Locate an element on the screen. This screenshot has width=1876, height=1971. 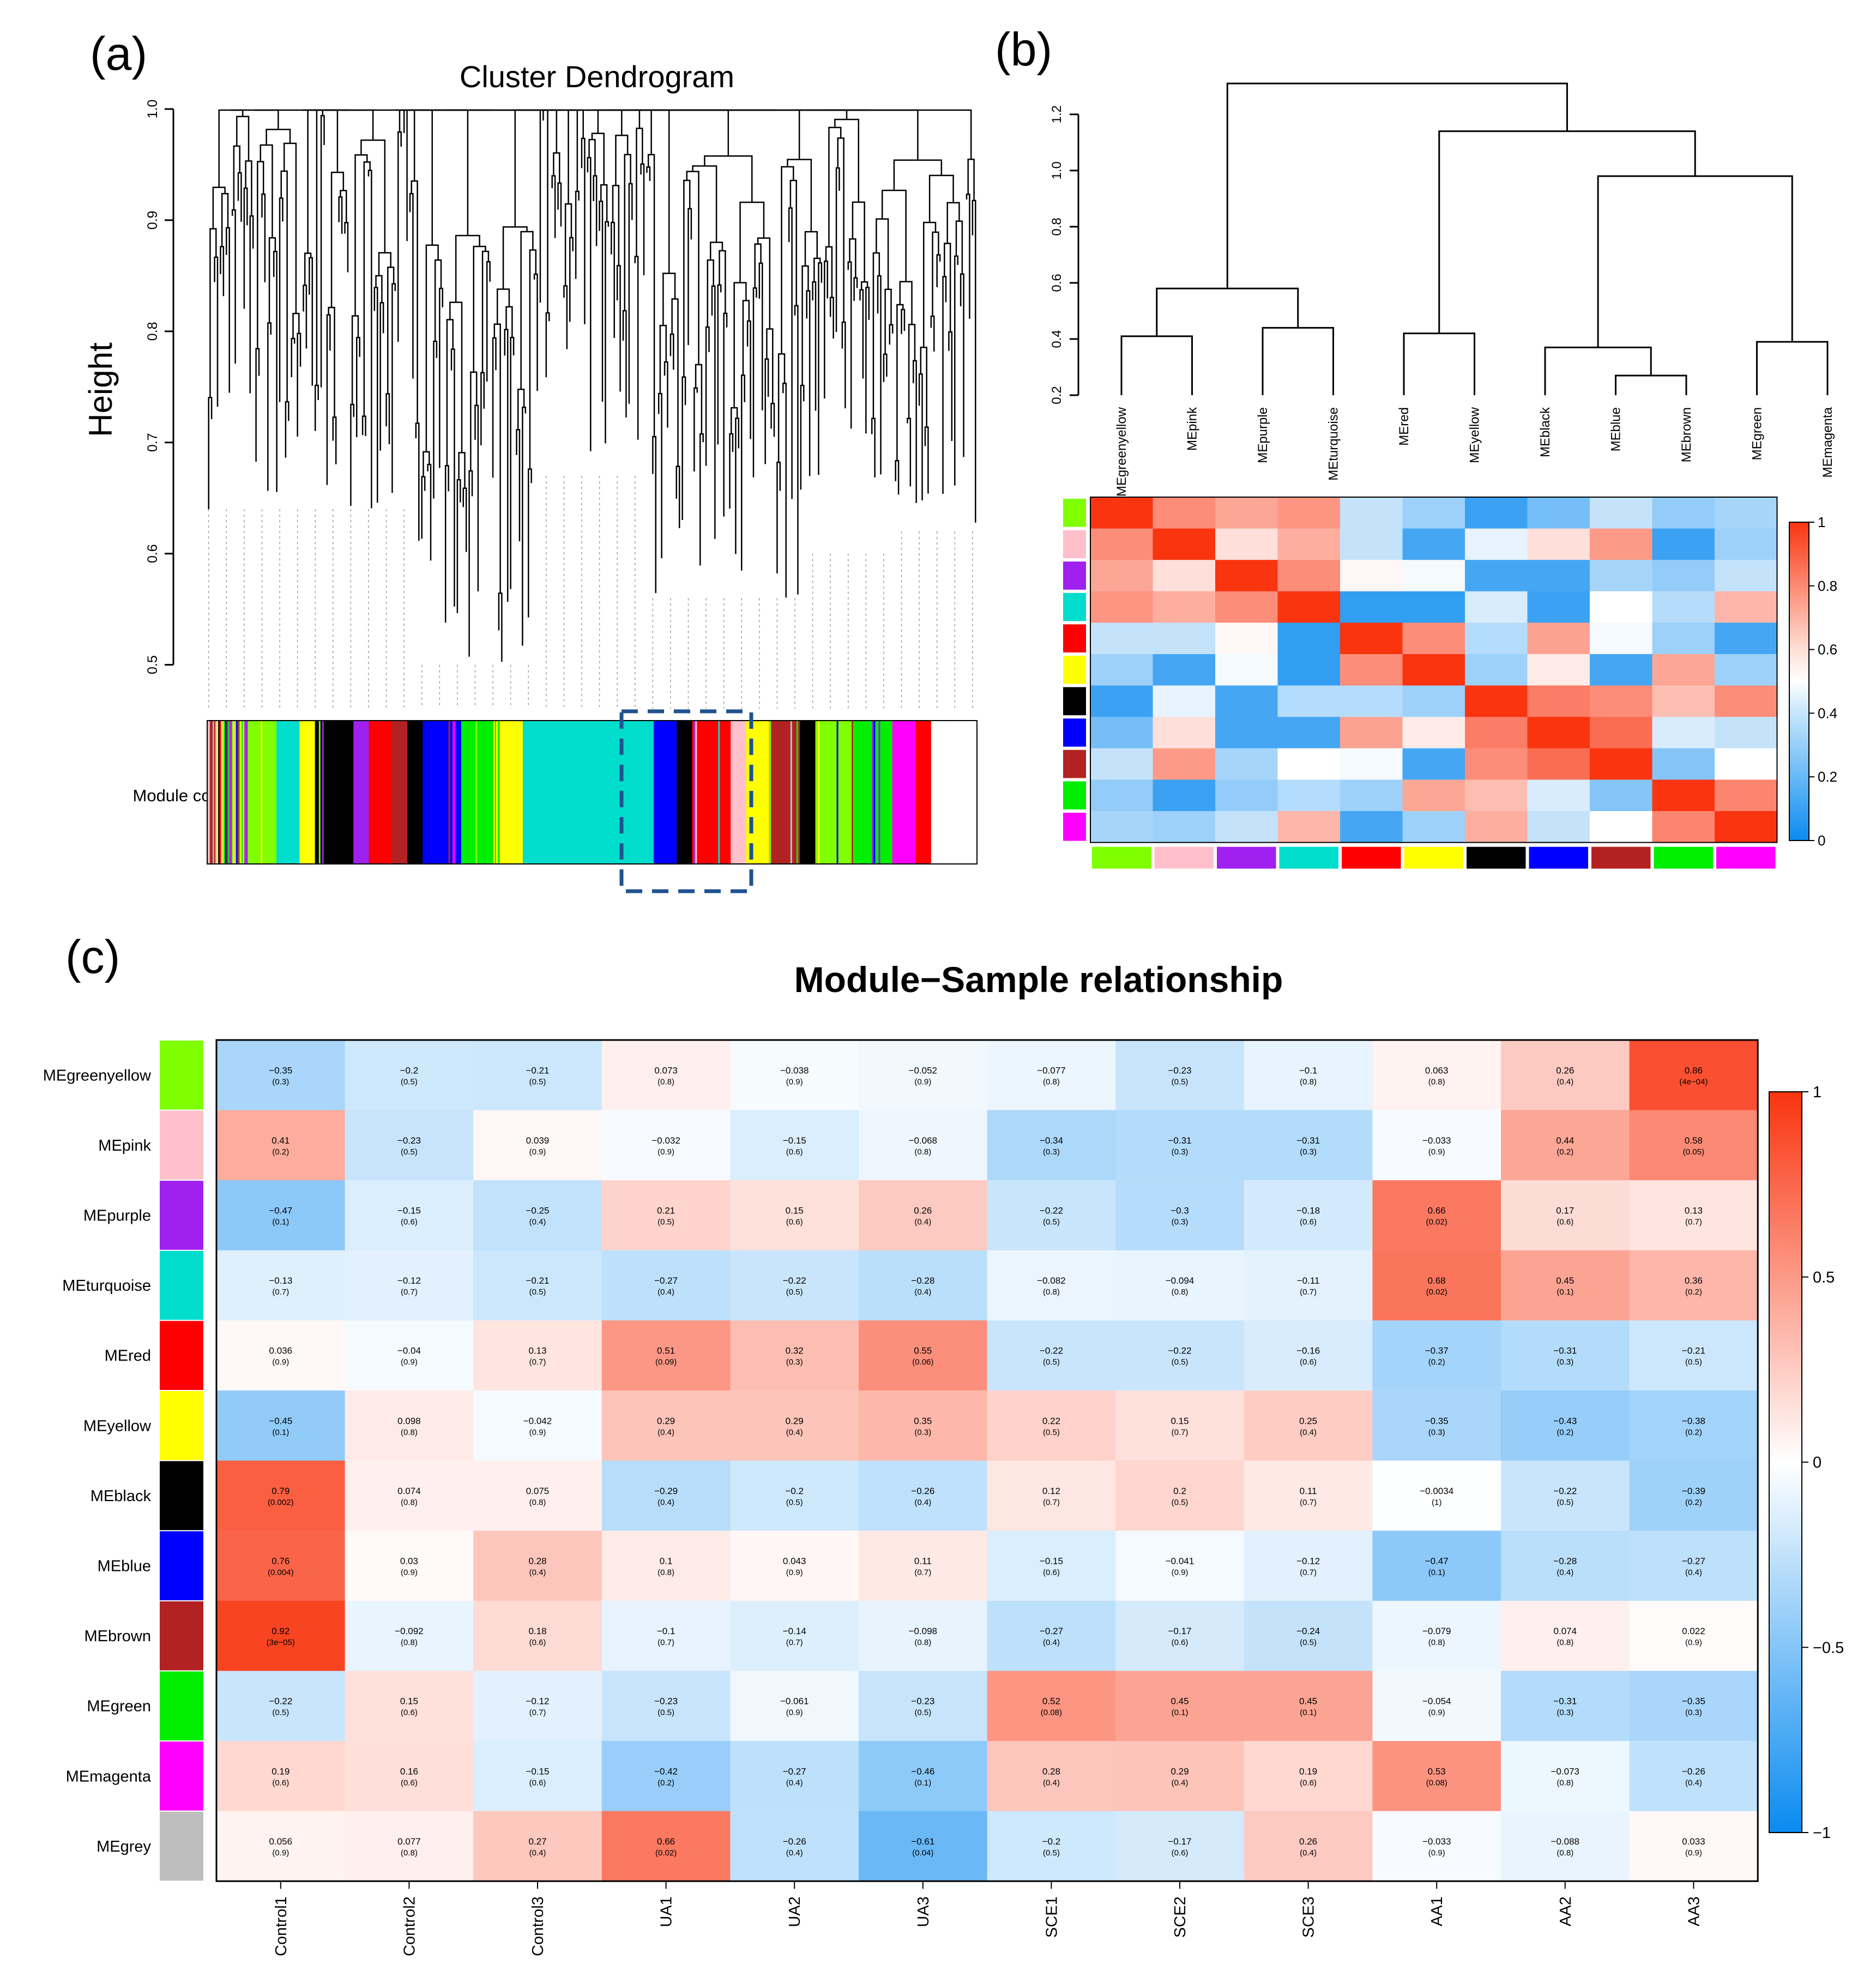
correlation-value: −0.24 is located at coordinates (1308, 1631).